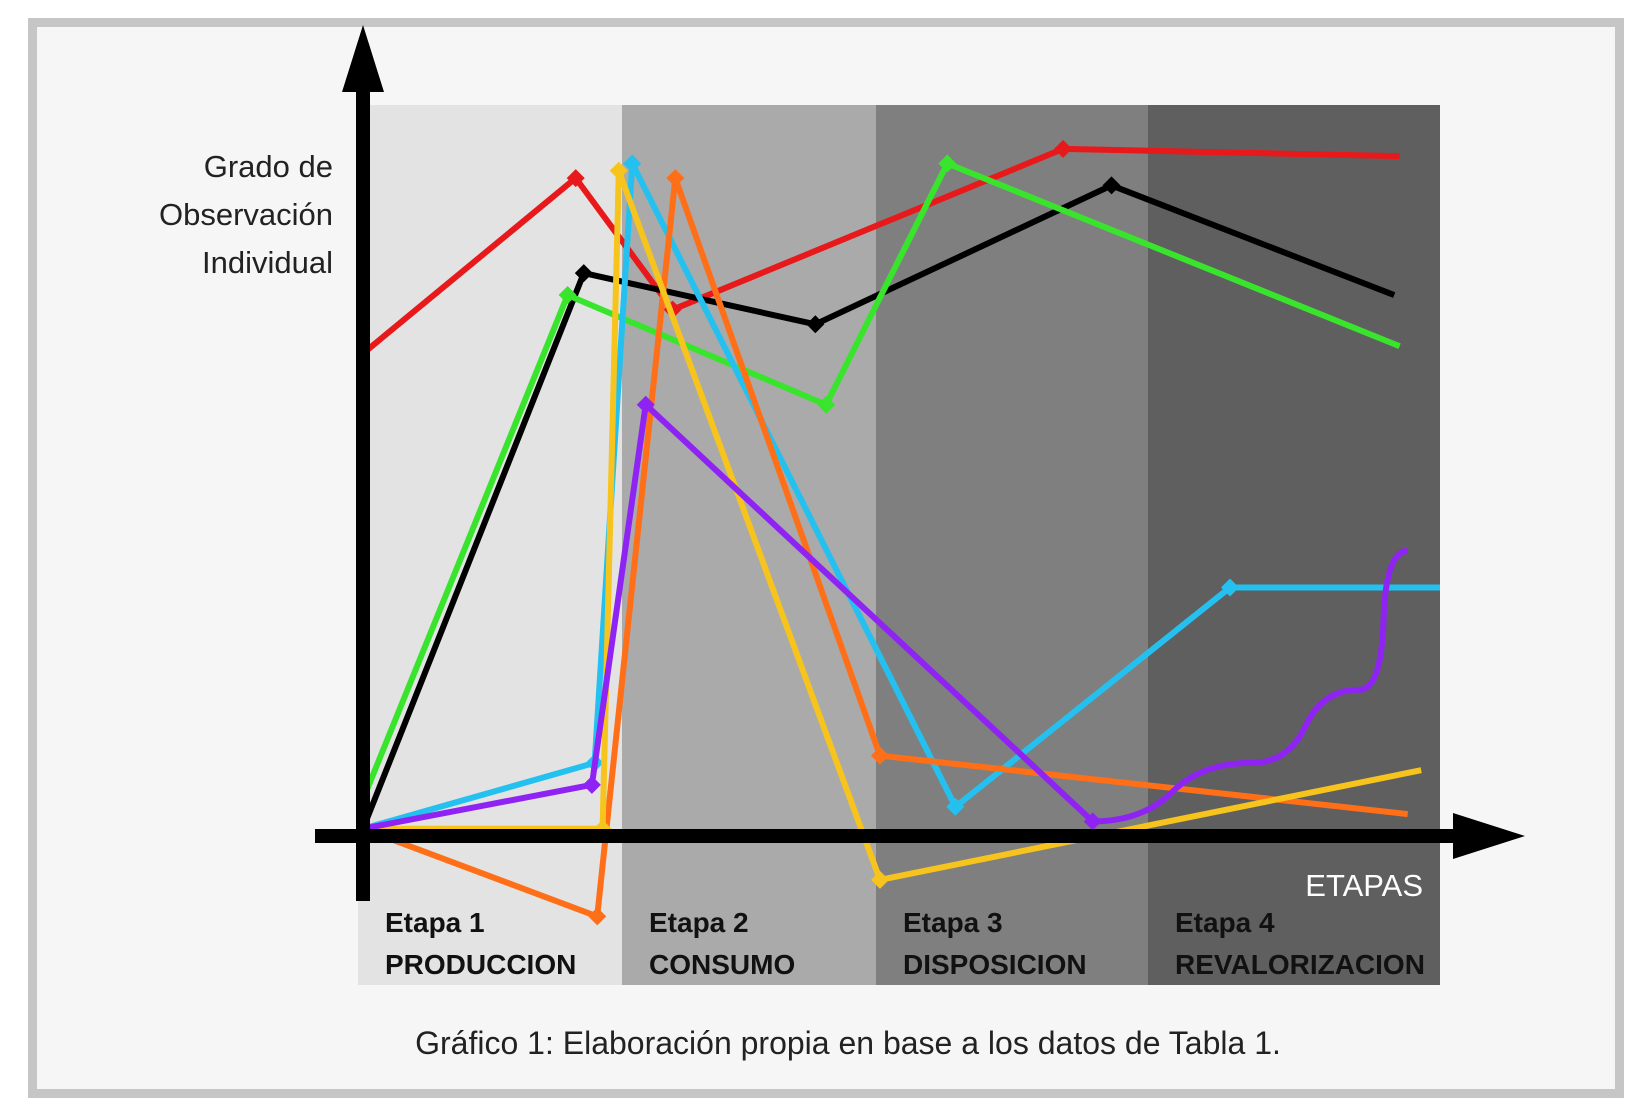  What do you see at coordinates (1300, 964) in the screenshot?
I see `stage-4-name: REVALORIZACION` at bounding box center [1300, 964].